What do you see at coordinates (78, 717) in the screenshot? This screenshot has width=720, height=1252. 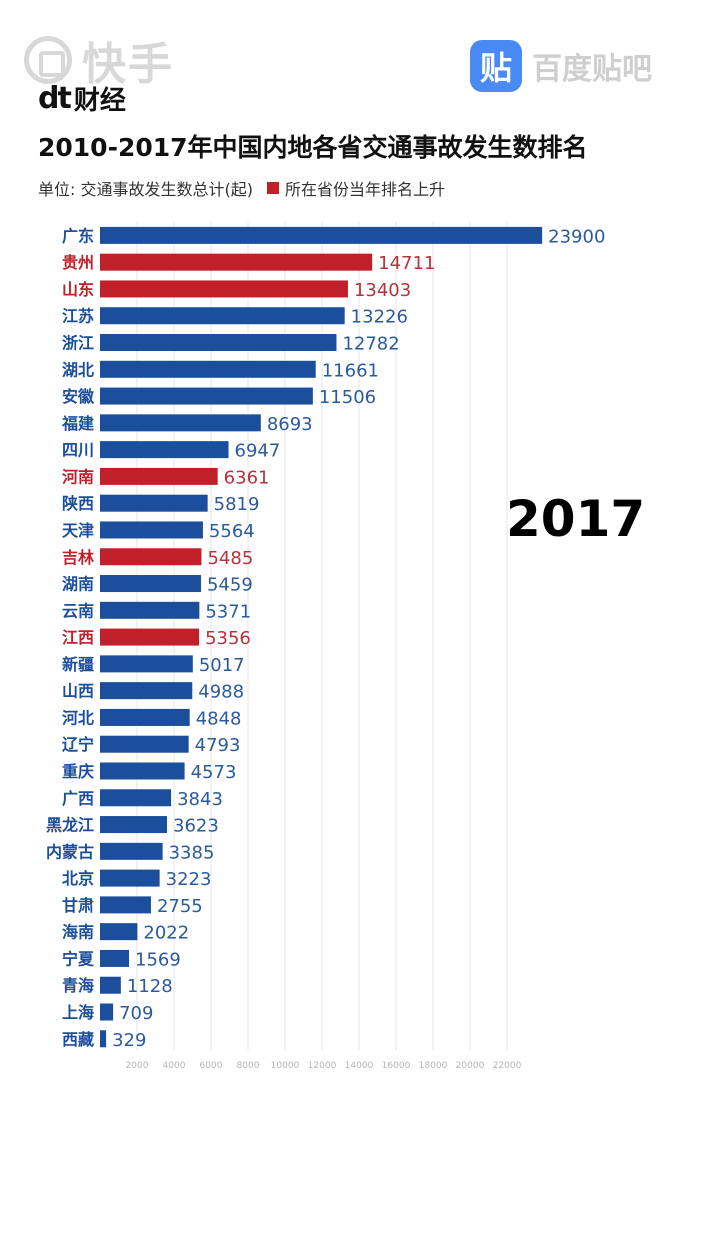 I see `category-label: 河北` at bounding box center [78, 717].